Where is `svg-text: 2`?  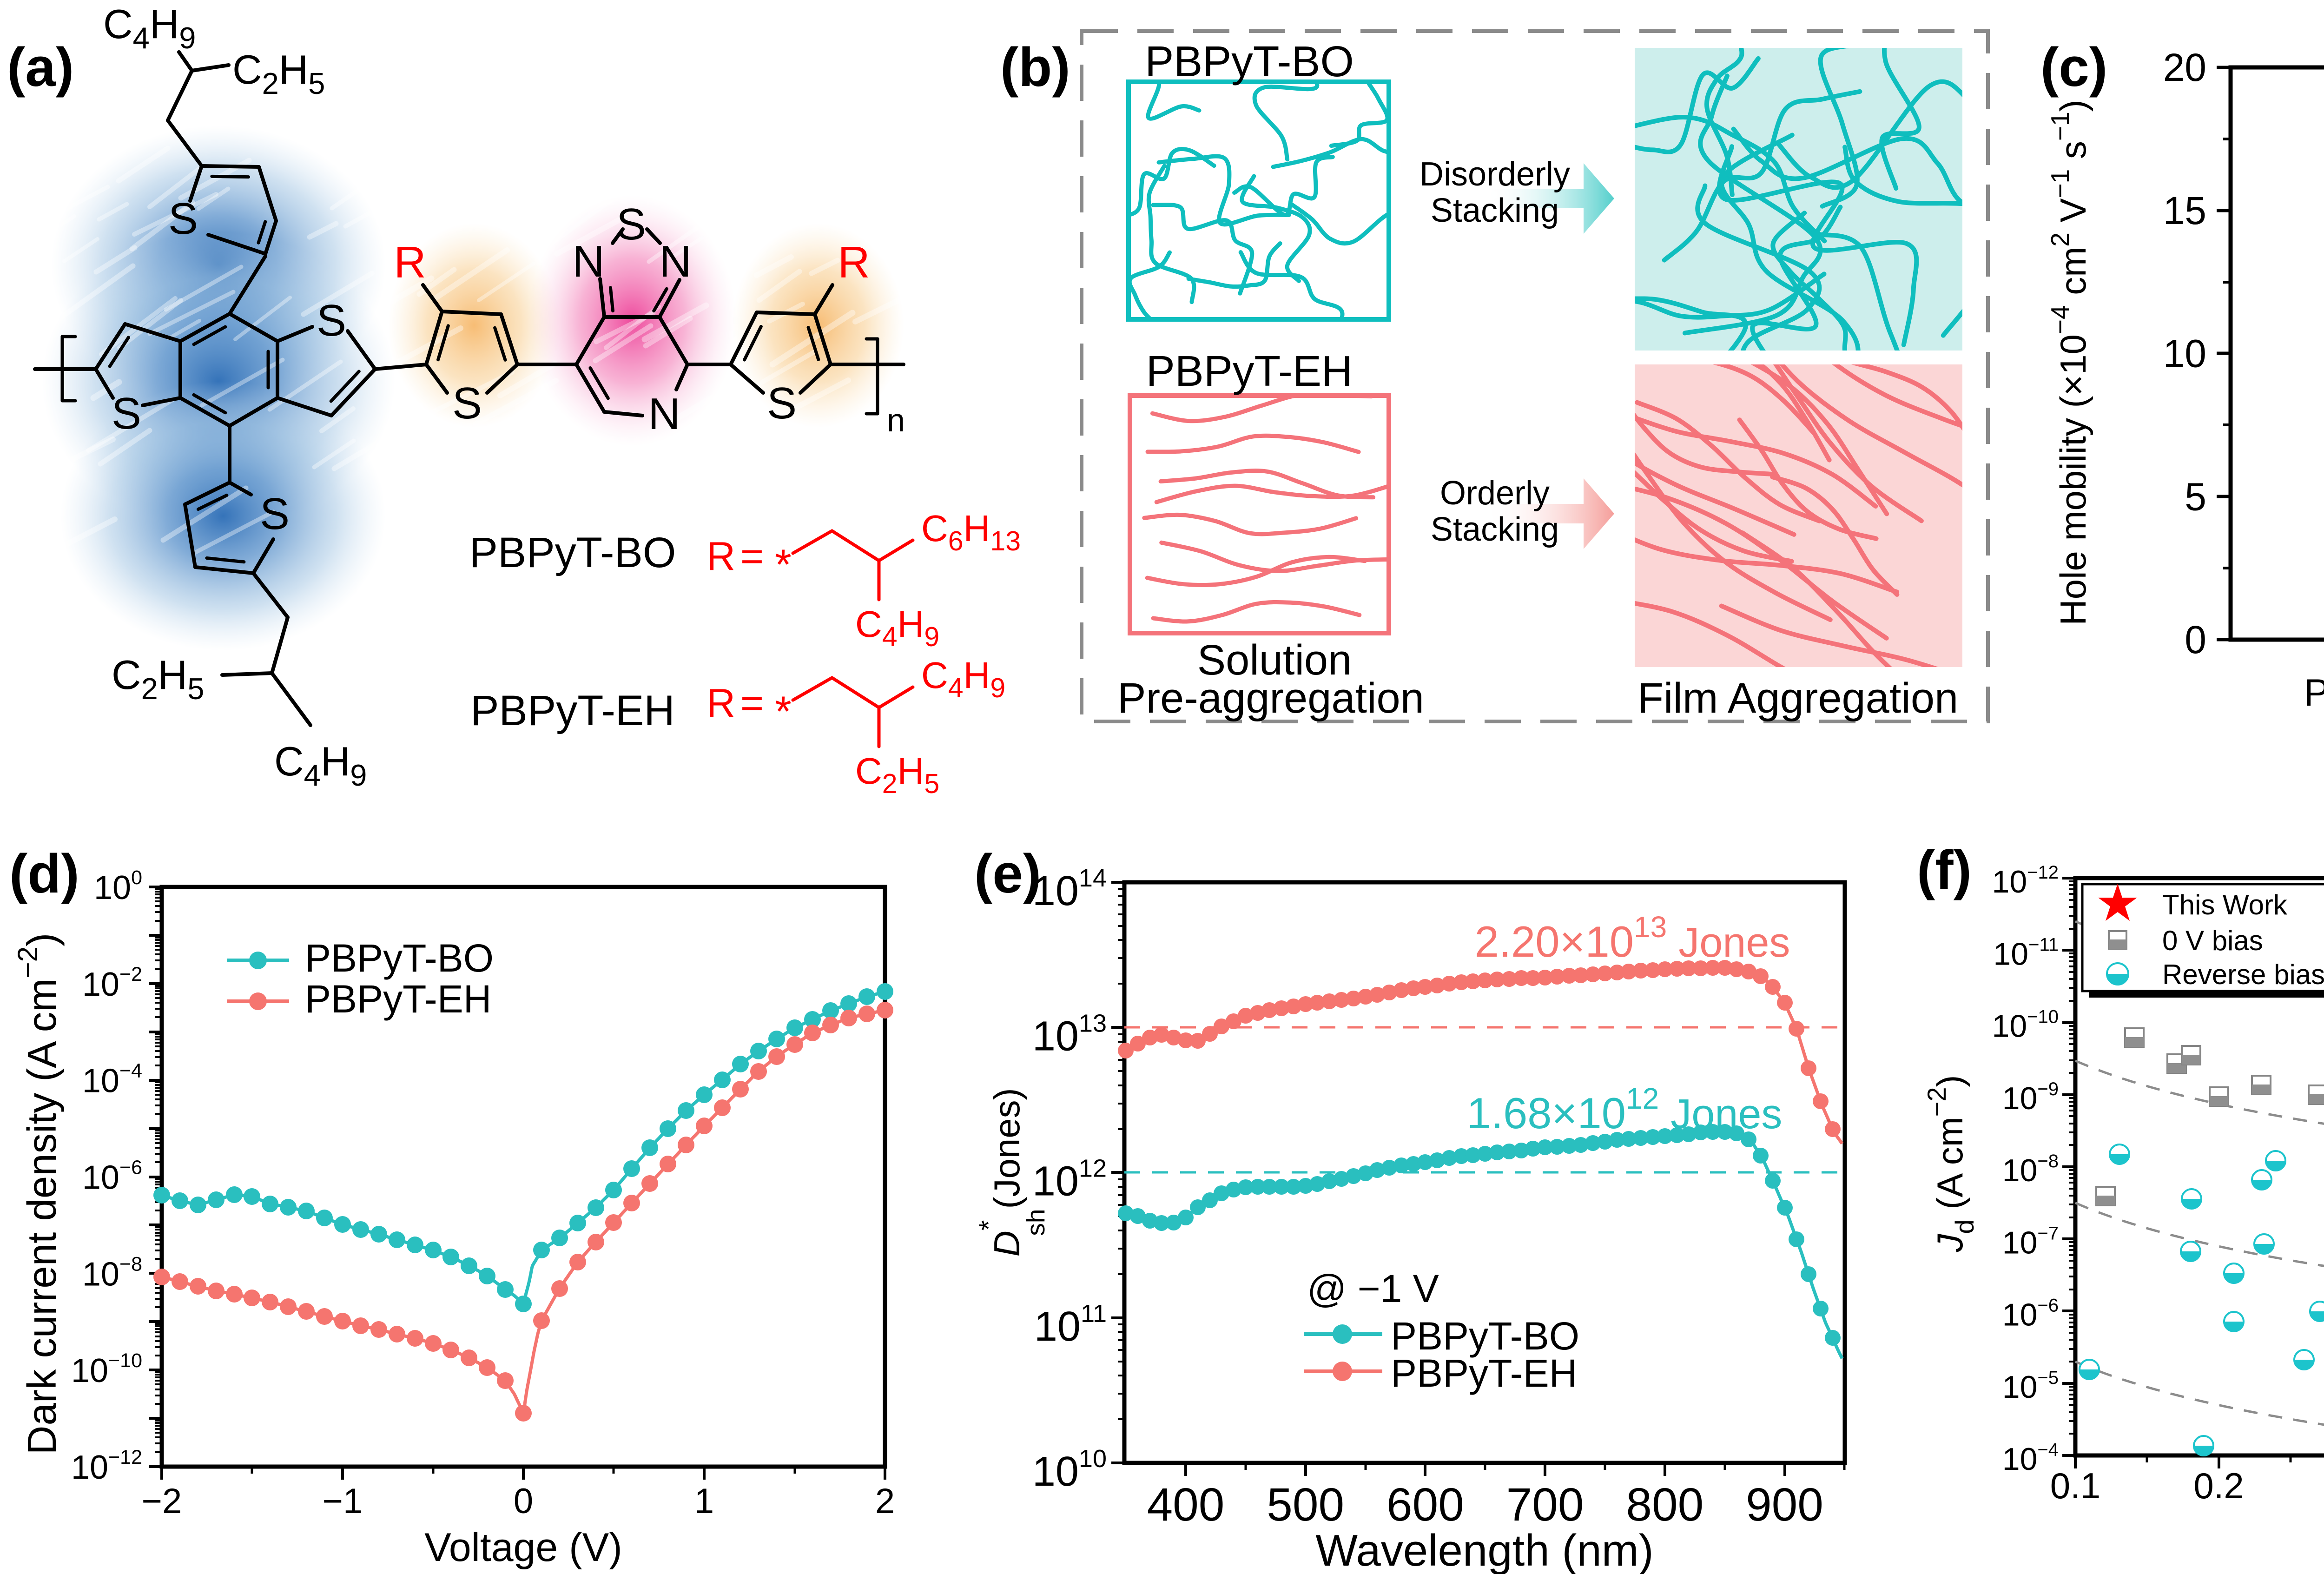
svg-text: 2 is located at coordinates (885, 1501).